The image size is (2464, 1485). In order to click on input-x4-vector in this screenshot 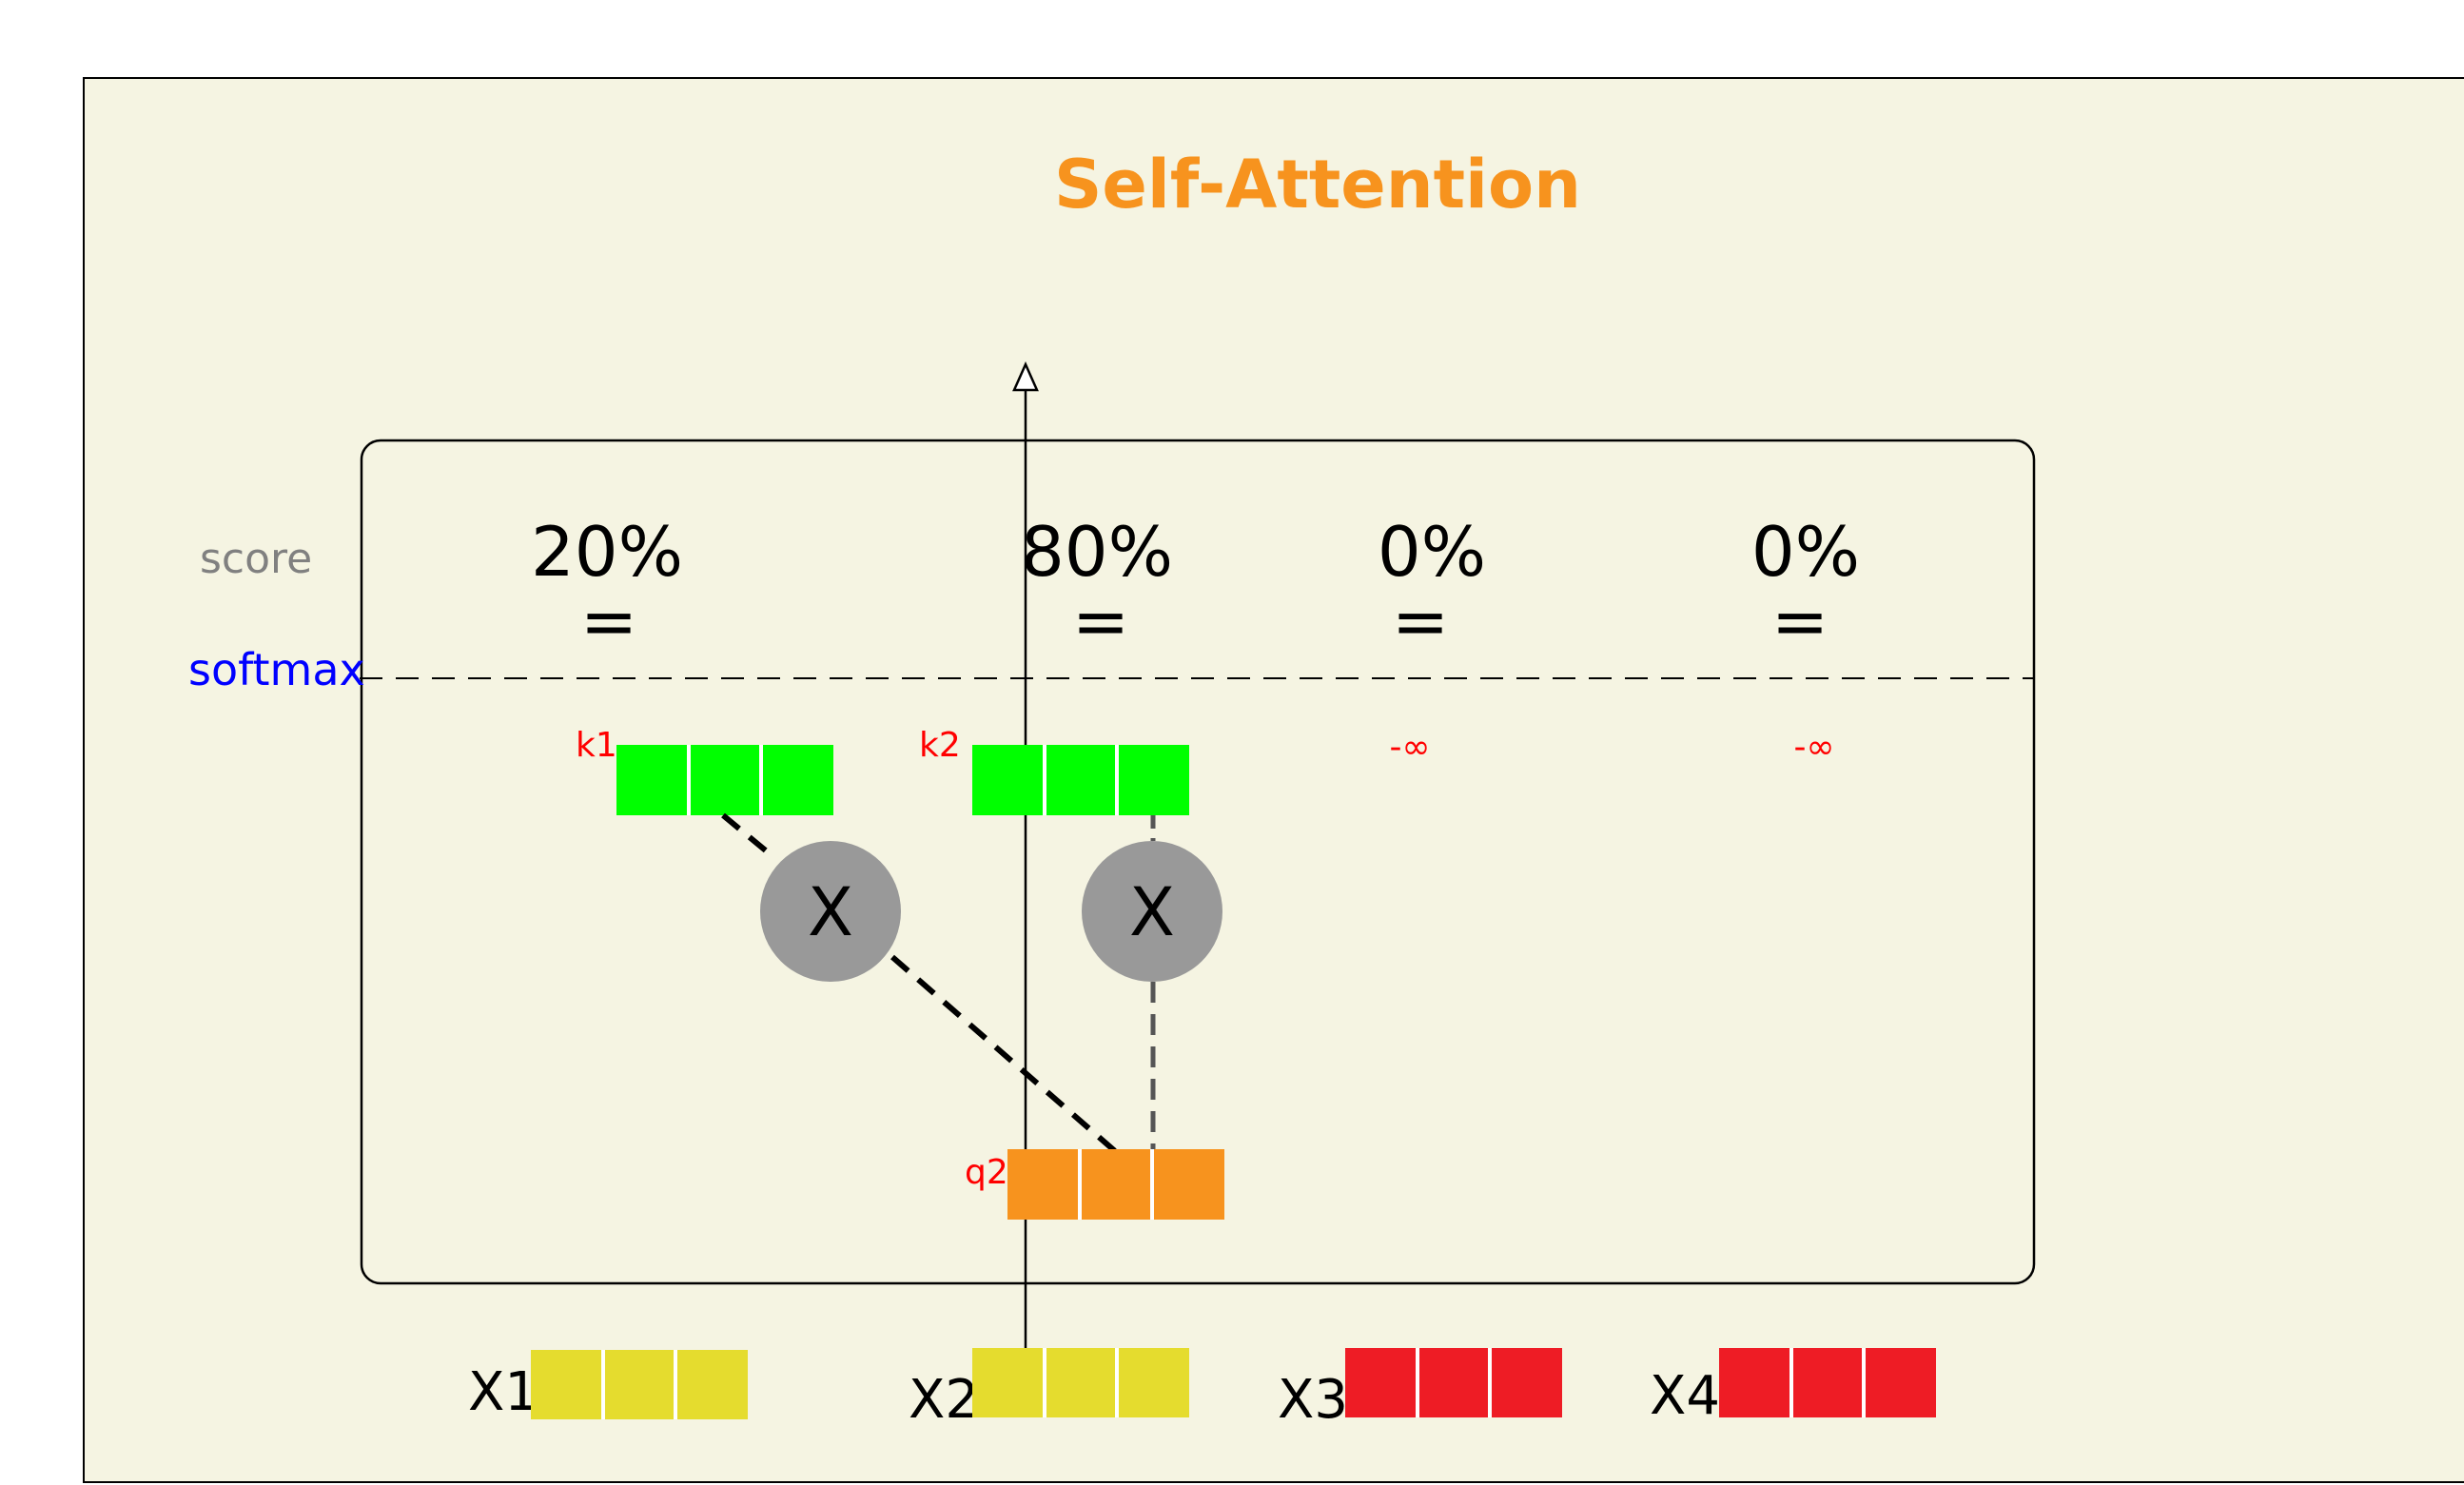, I will do `click(1827, 1382)`.